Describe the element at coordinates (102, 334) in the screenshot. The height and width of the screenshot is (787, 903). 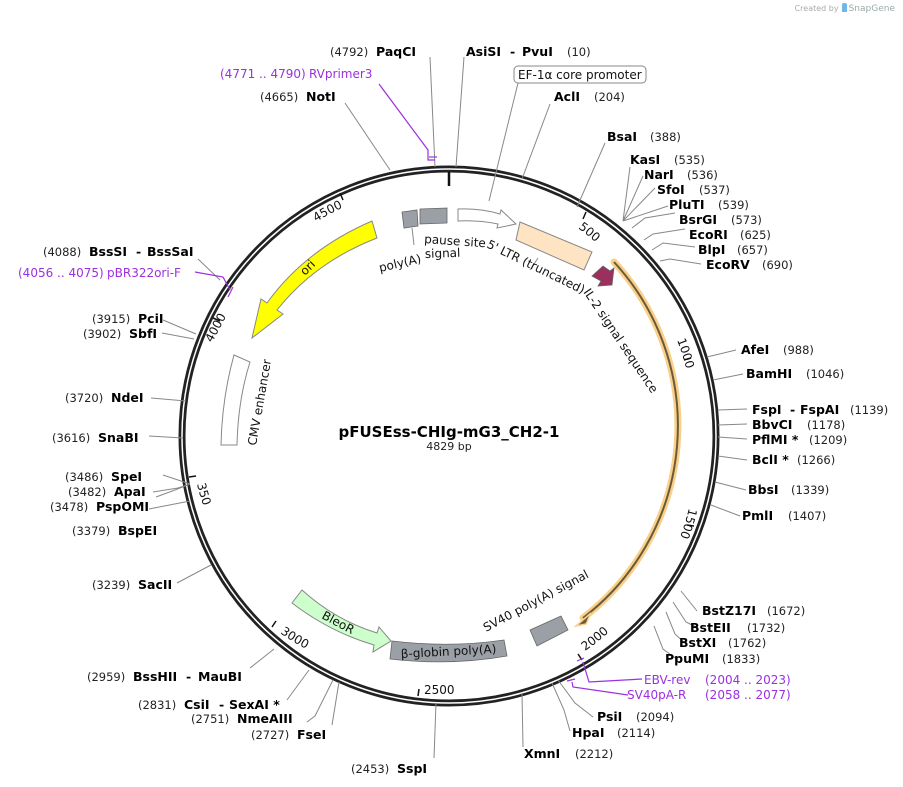
I see `svg-text: (3902)` at that location.